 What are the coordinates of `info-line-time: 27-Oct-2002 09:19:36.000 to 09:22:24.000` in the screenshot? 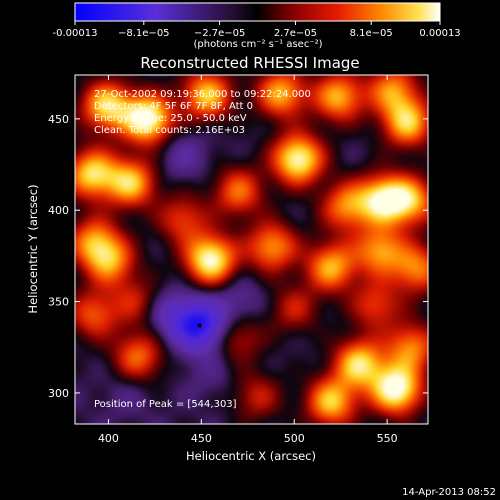 It's located at (202, 94).